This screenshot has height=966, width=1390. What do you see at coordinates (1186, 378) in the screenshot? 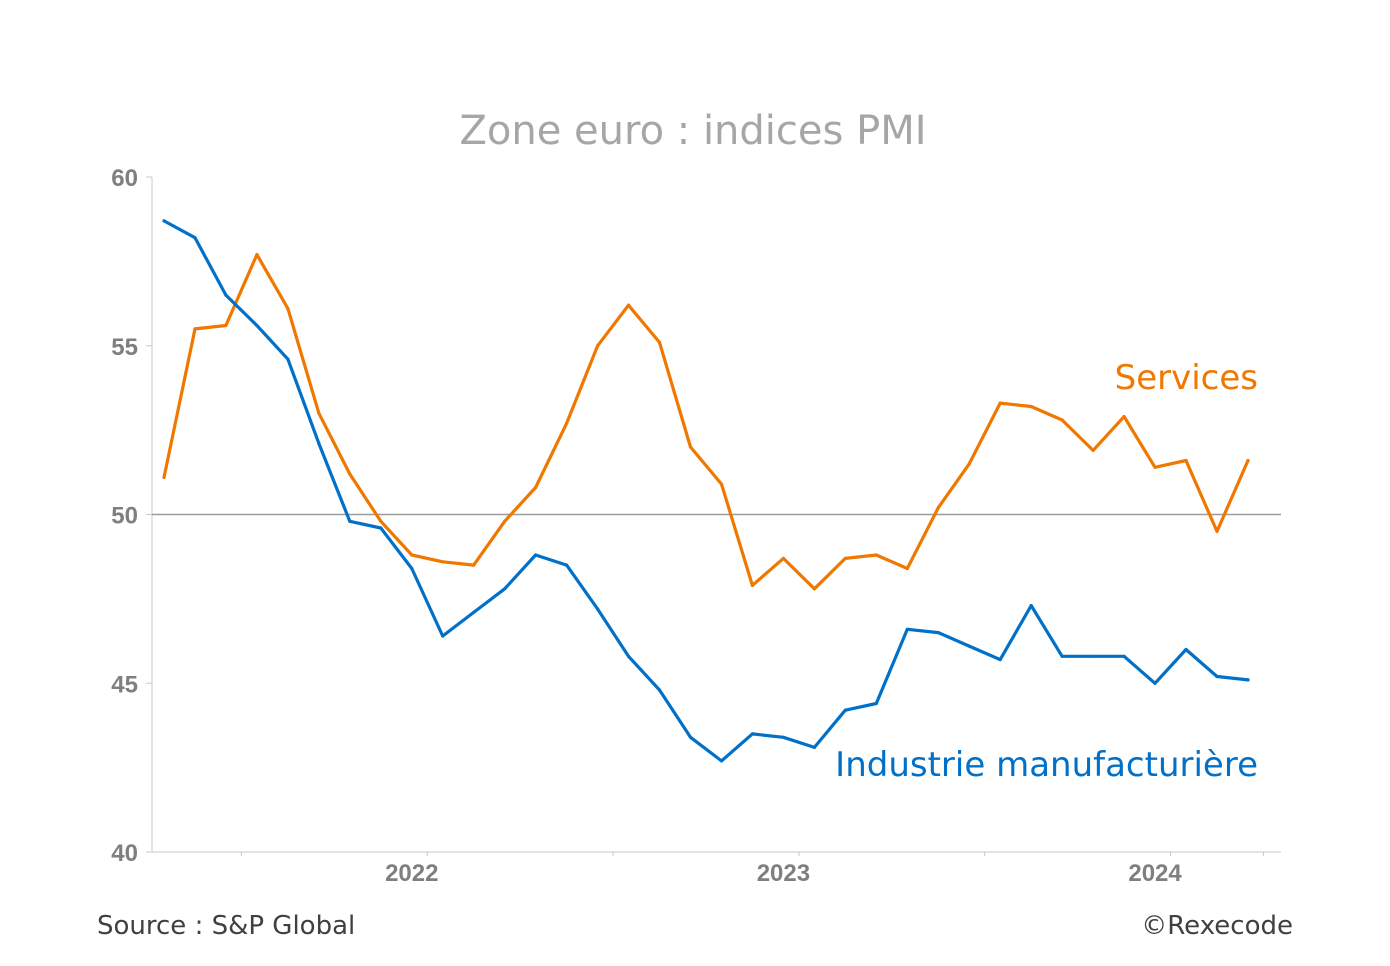
I see `series-label-services: Services` at bounding box center [1186, 378].